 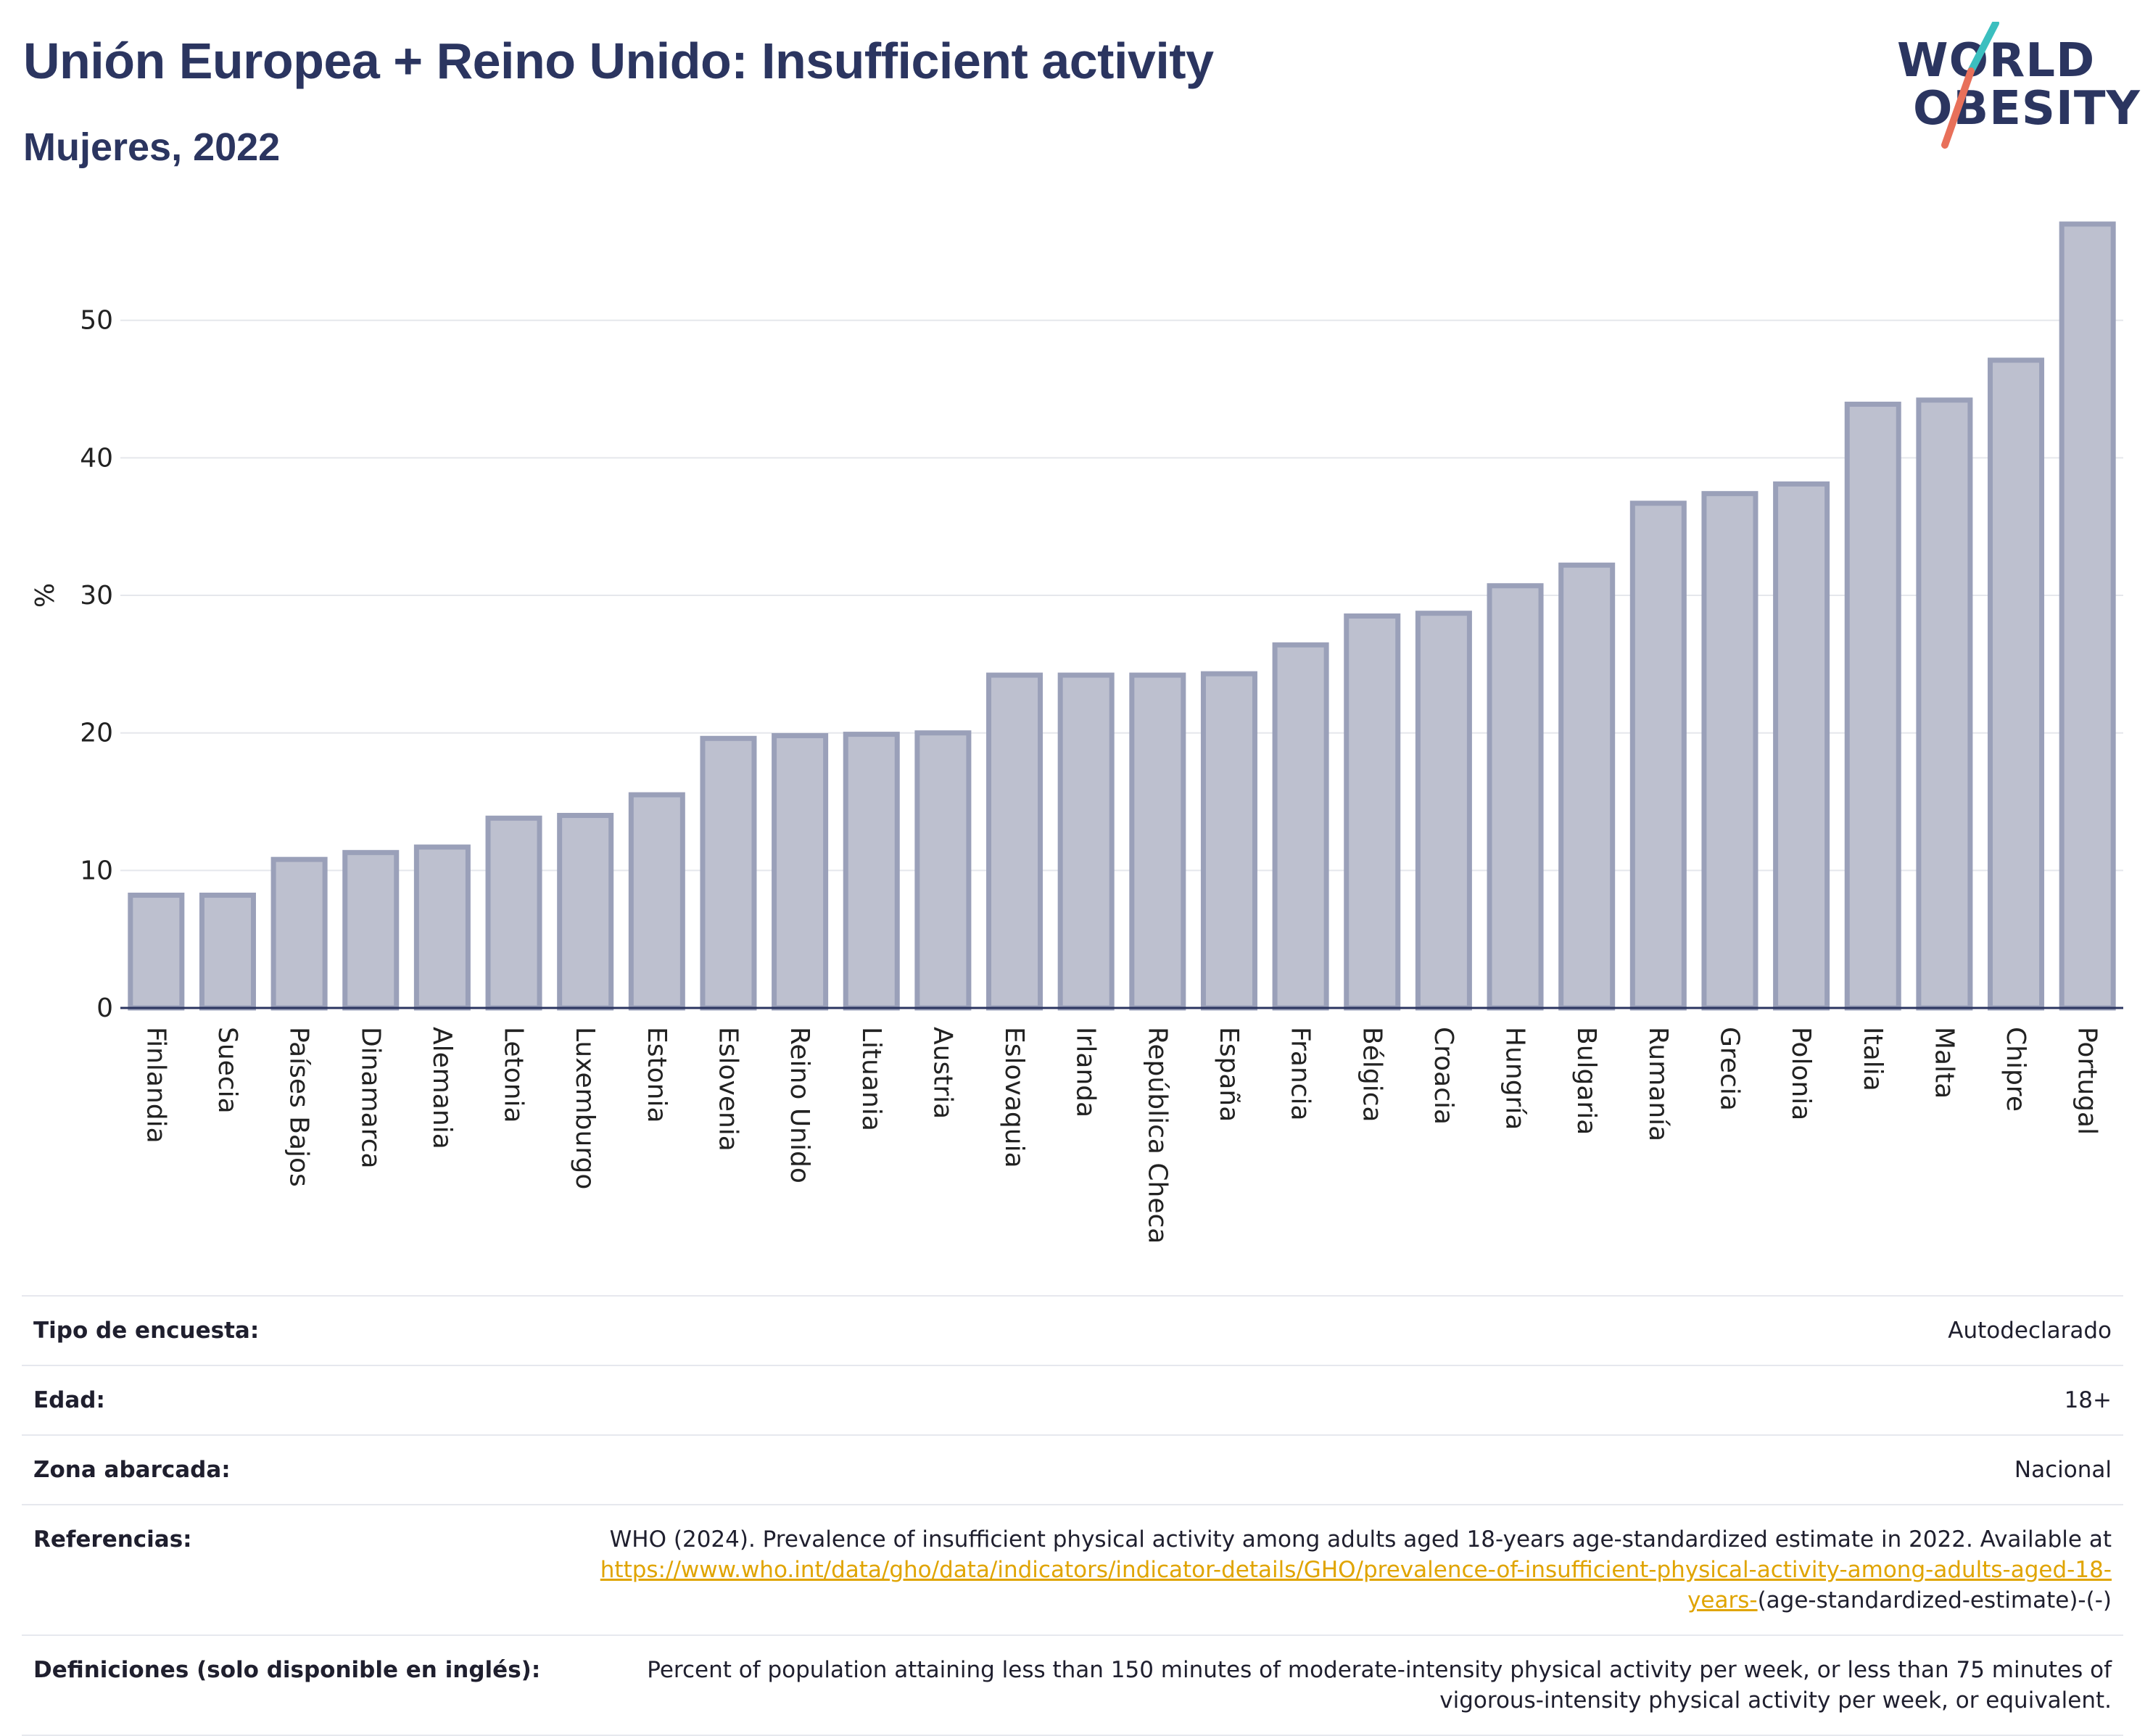 What do you see at coordinates (96, 321) in the screenshot?
I see `y-tick-label: 50` at bounding box center [96, 321].